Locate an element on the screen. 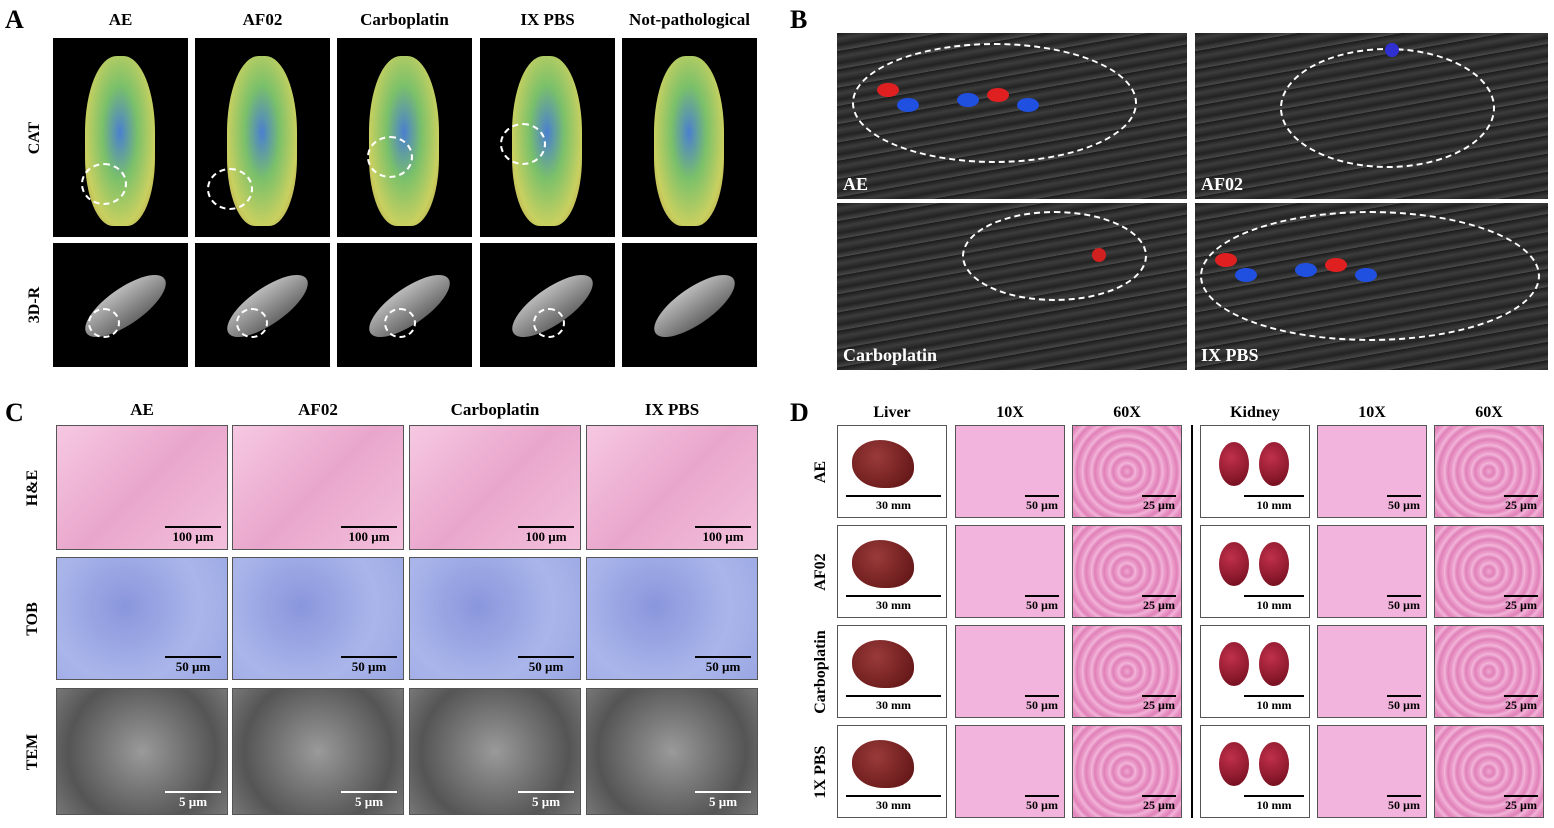  column-header: Liver is located at coordinates (892, 412).